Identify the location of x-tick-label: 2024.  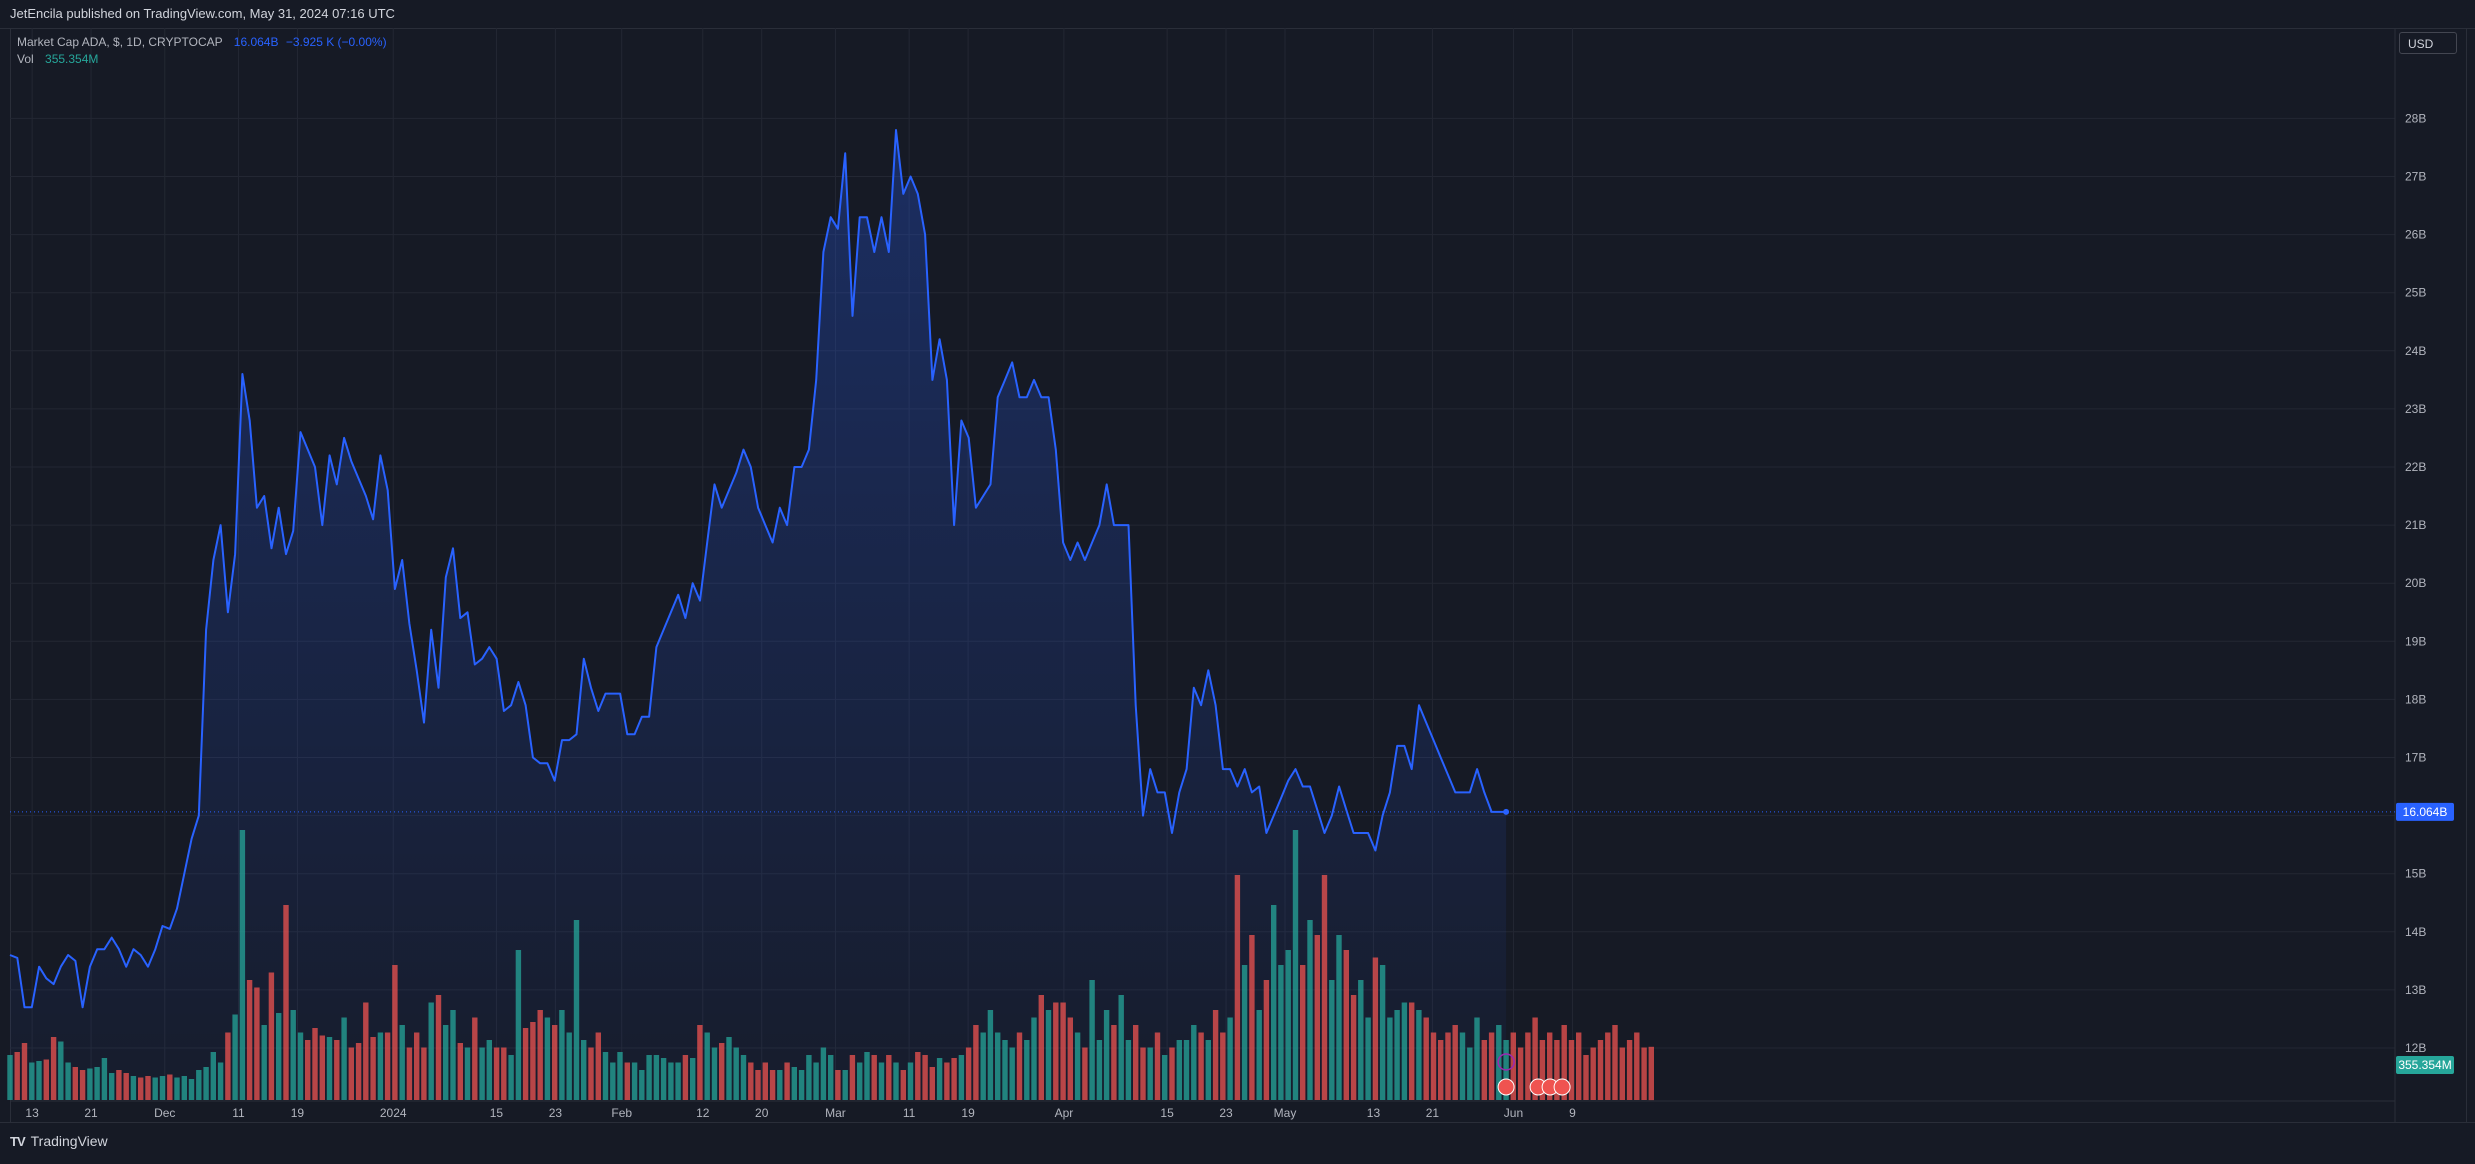
(393, 1113).